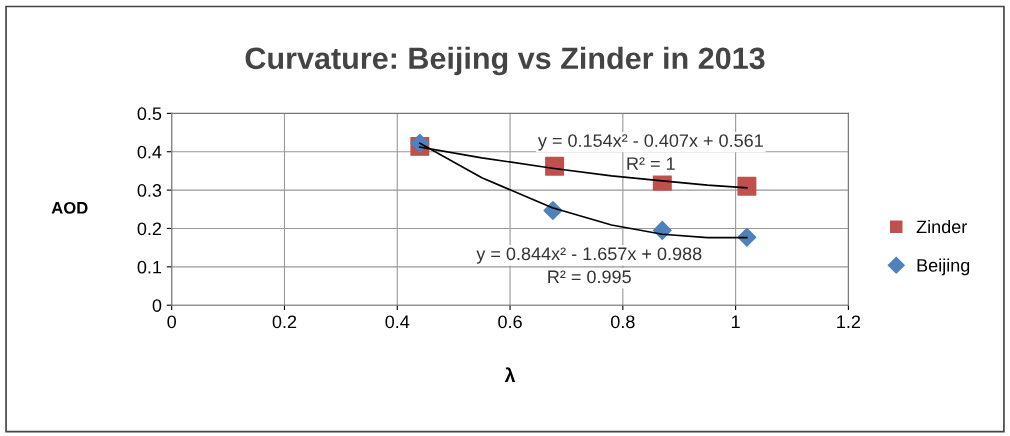 The image size is (1010, 436). What do you see at coordinates (149, 267) in the screenshot?
I see `y-tick-label: 0.1` at bounding box center [149, 267].